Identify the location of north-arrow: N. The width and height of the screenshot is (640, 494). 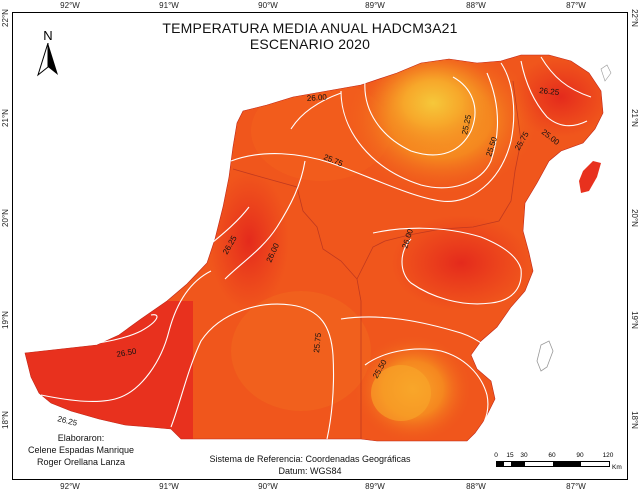
(48, 55).